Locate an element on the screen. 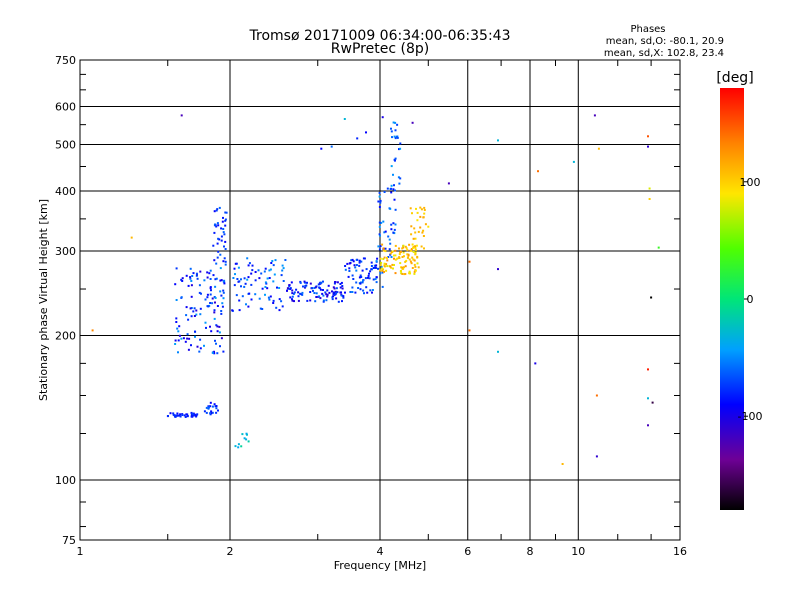 This screenshot has height=600, width=800. colorbar: 100 0 -100 is located at coordinates (741, 299).